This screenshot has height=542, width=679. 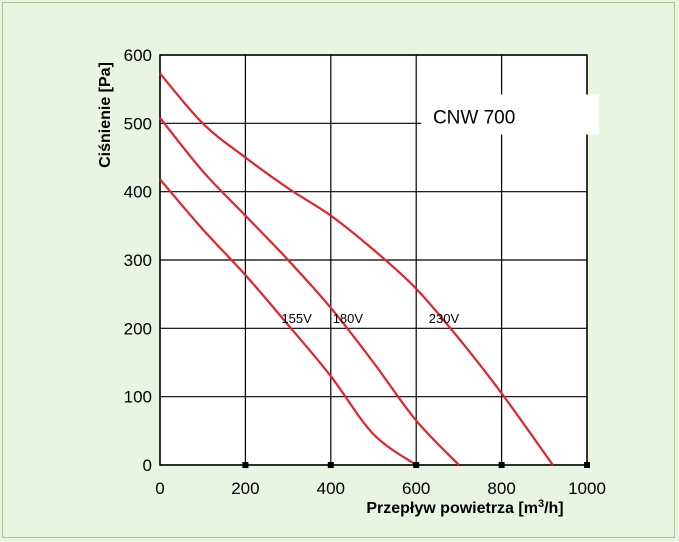 I want to click on y-axis: 0 100 200 300 400 500 600, so click(x=138, y=260).